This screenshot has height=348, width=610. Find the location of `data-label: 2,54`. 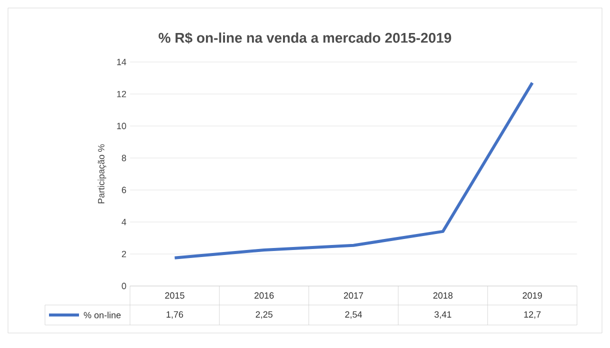

data-label: 2,54 is located at coordinates (353, 315).